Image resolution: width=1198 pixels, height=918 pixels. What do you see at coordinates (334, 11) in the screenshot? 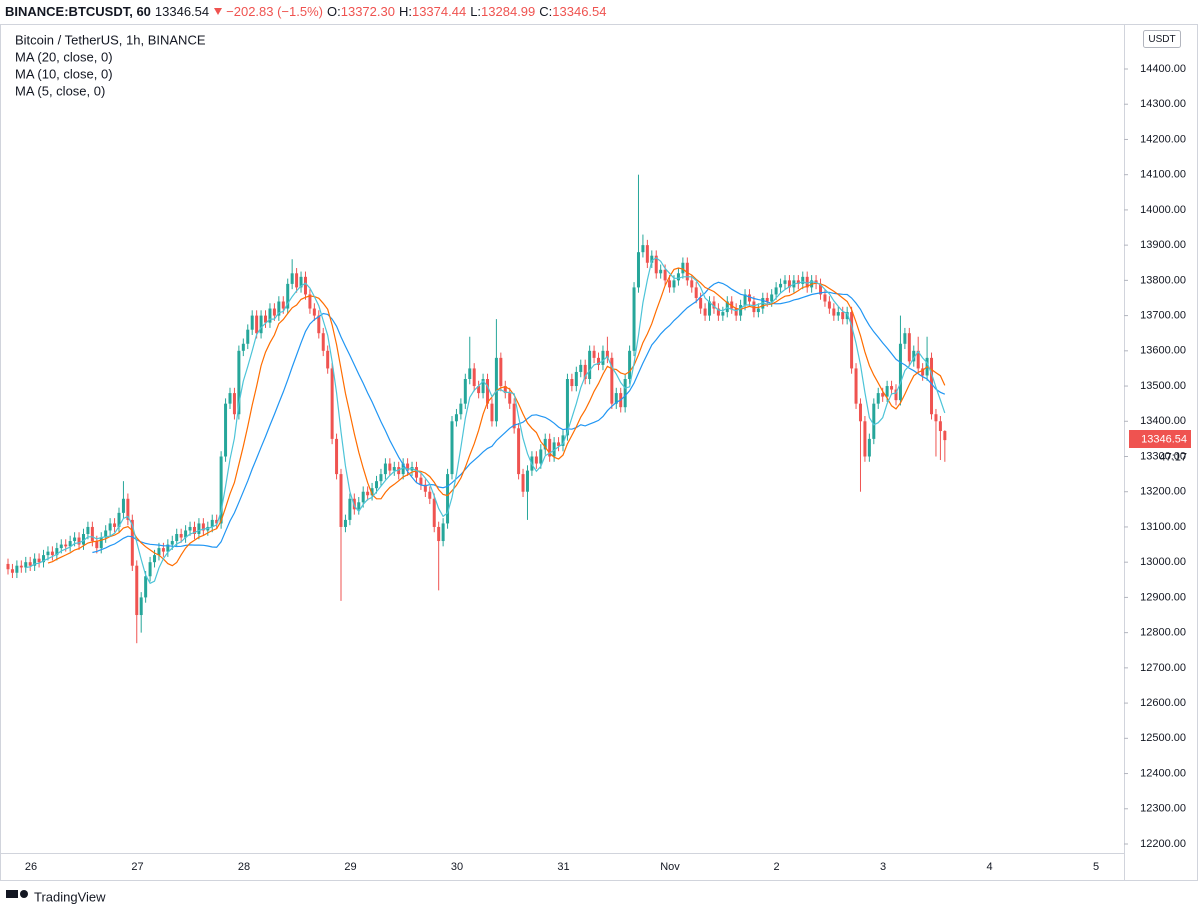
I see `ohlc-label: O:` at bounding box center [334, 11].